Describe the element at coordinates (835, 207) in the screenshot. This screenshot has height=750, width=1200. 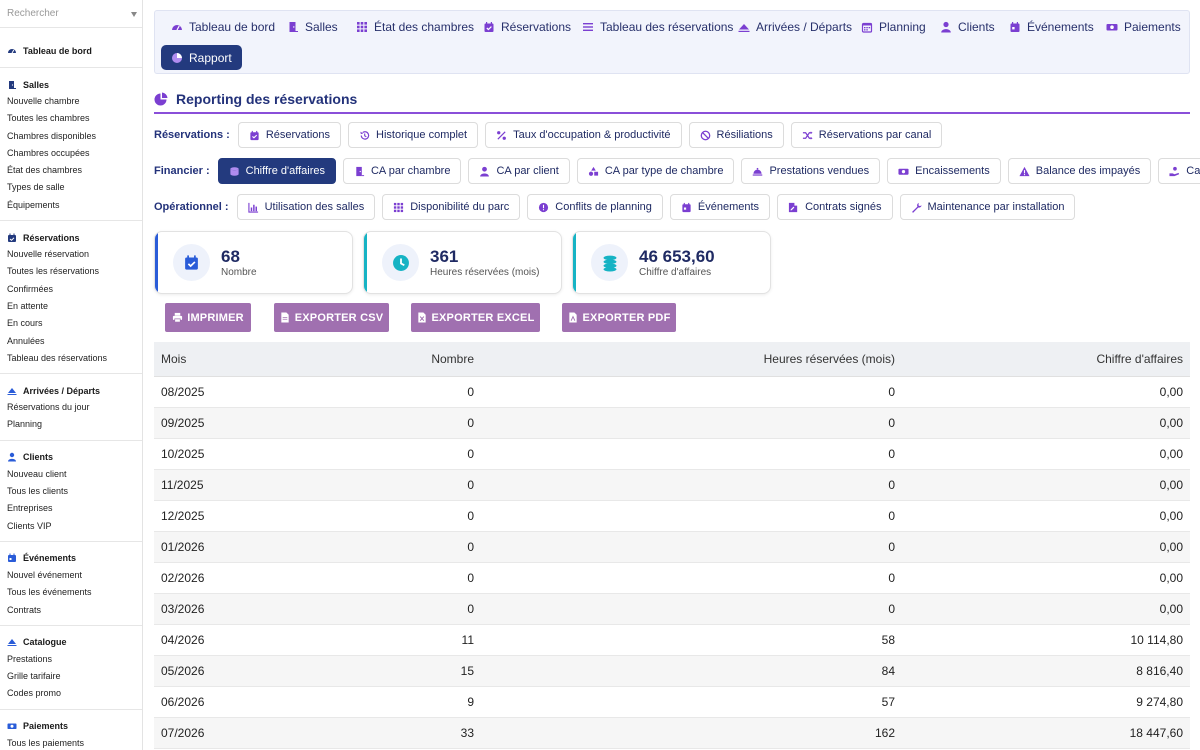
I see `report-contrats-signes-button: Contrats signés` at that location.